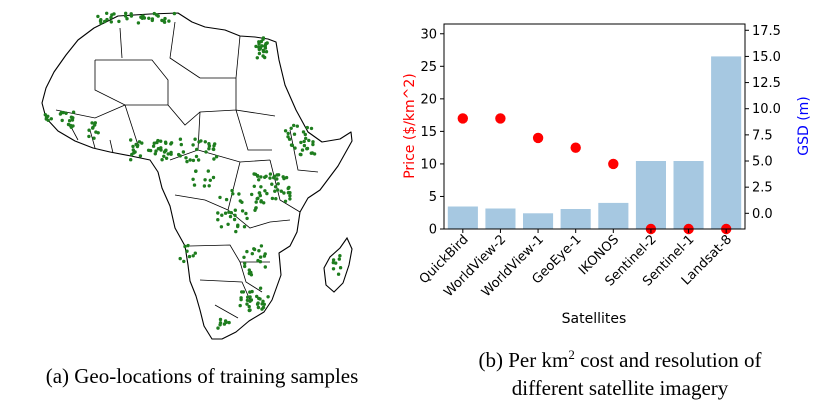  I want to click on price-points, so click(594, 174).